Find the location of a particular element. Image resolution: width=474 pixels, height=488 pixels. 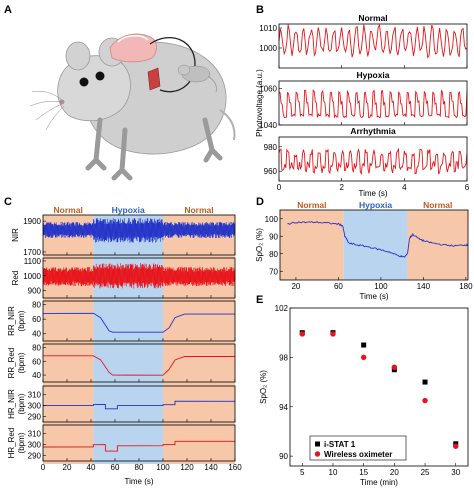

mouse-leg-hind is located at coordinates (212, 140).